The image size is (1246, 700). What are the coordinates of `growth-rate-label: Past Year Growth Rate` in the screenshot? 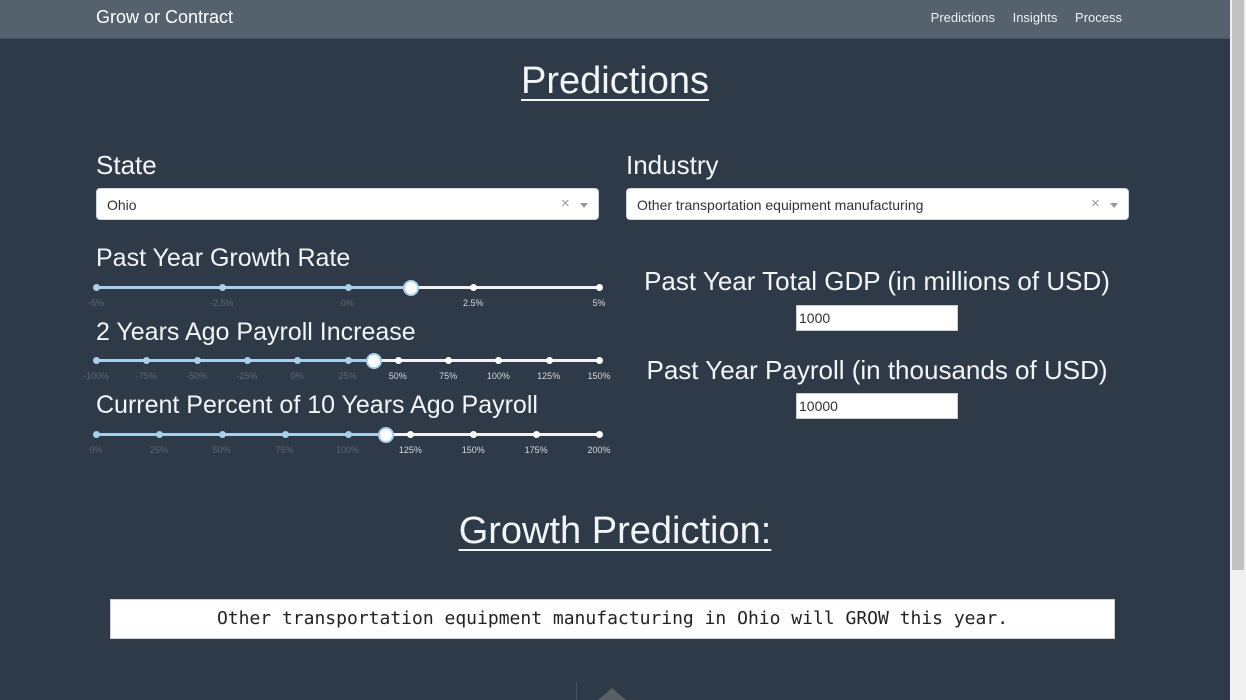 It's located at (223, 258).